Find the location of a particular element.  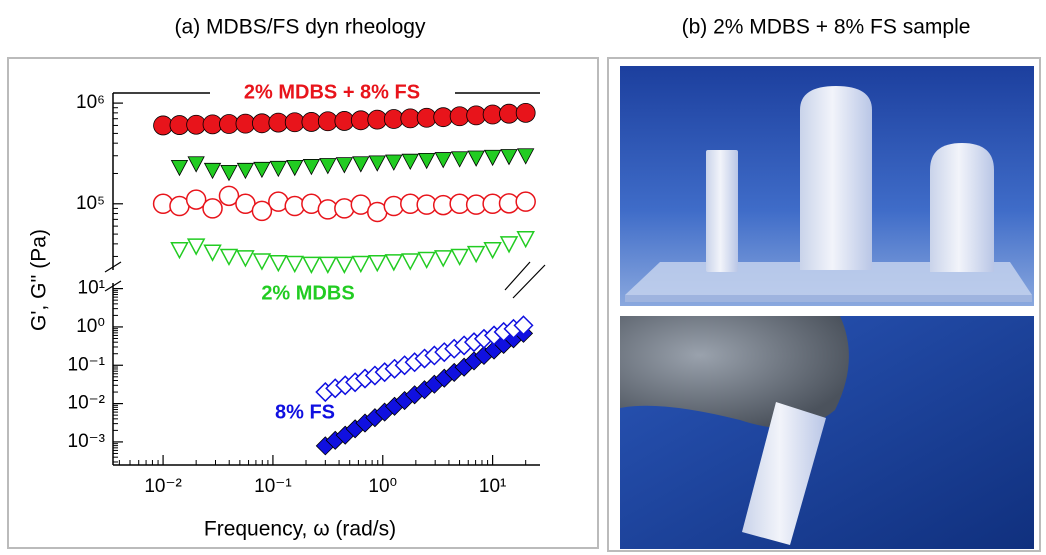

x-tick-label: 10⁻¹ is located at coordinates (273, 486).